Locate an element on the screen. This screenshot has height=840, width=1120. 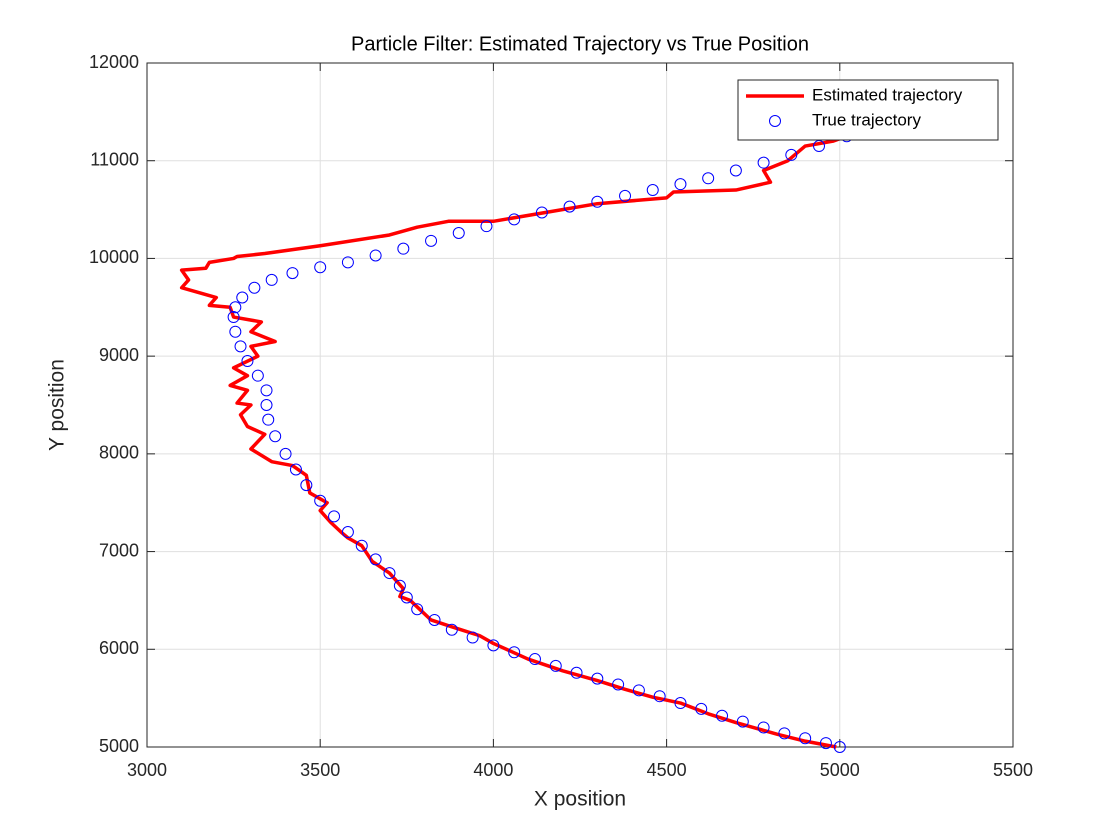
legend-label: True trajectory is located at coordinates (866, 119).